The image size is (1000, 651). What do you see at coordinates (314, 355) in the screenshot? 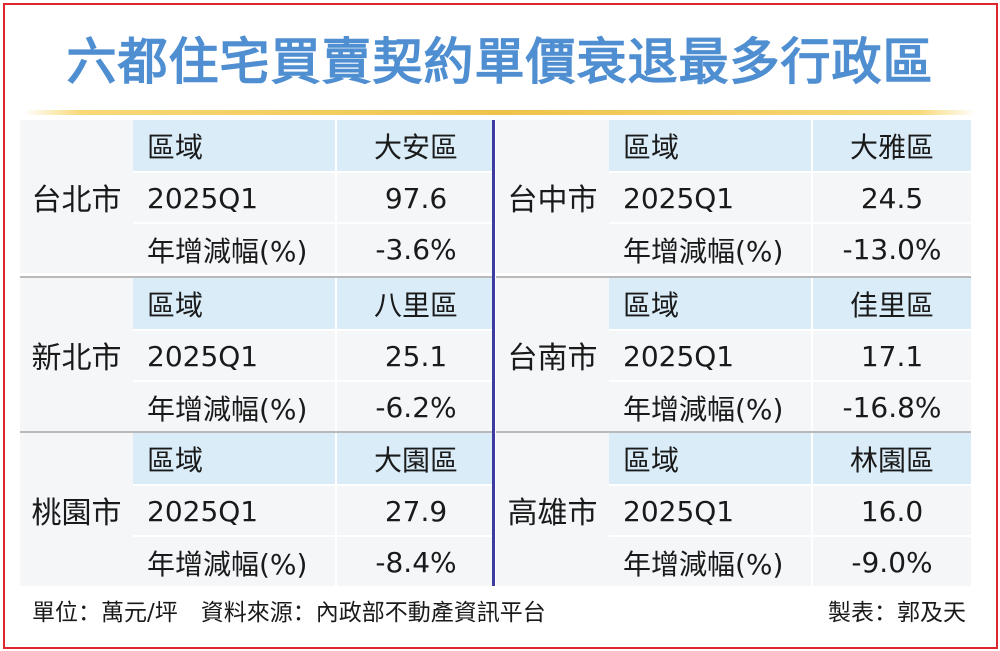
I see `table-row-price: 2025Q1 25.1` at bounding box center [314, 355].